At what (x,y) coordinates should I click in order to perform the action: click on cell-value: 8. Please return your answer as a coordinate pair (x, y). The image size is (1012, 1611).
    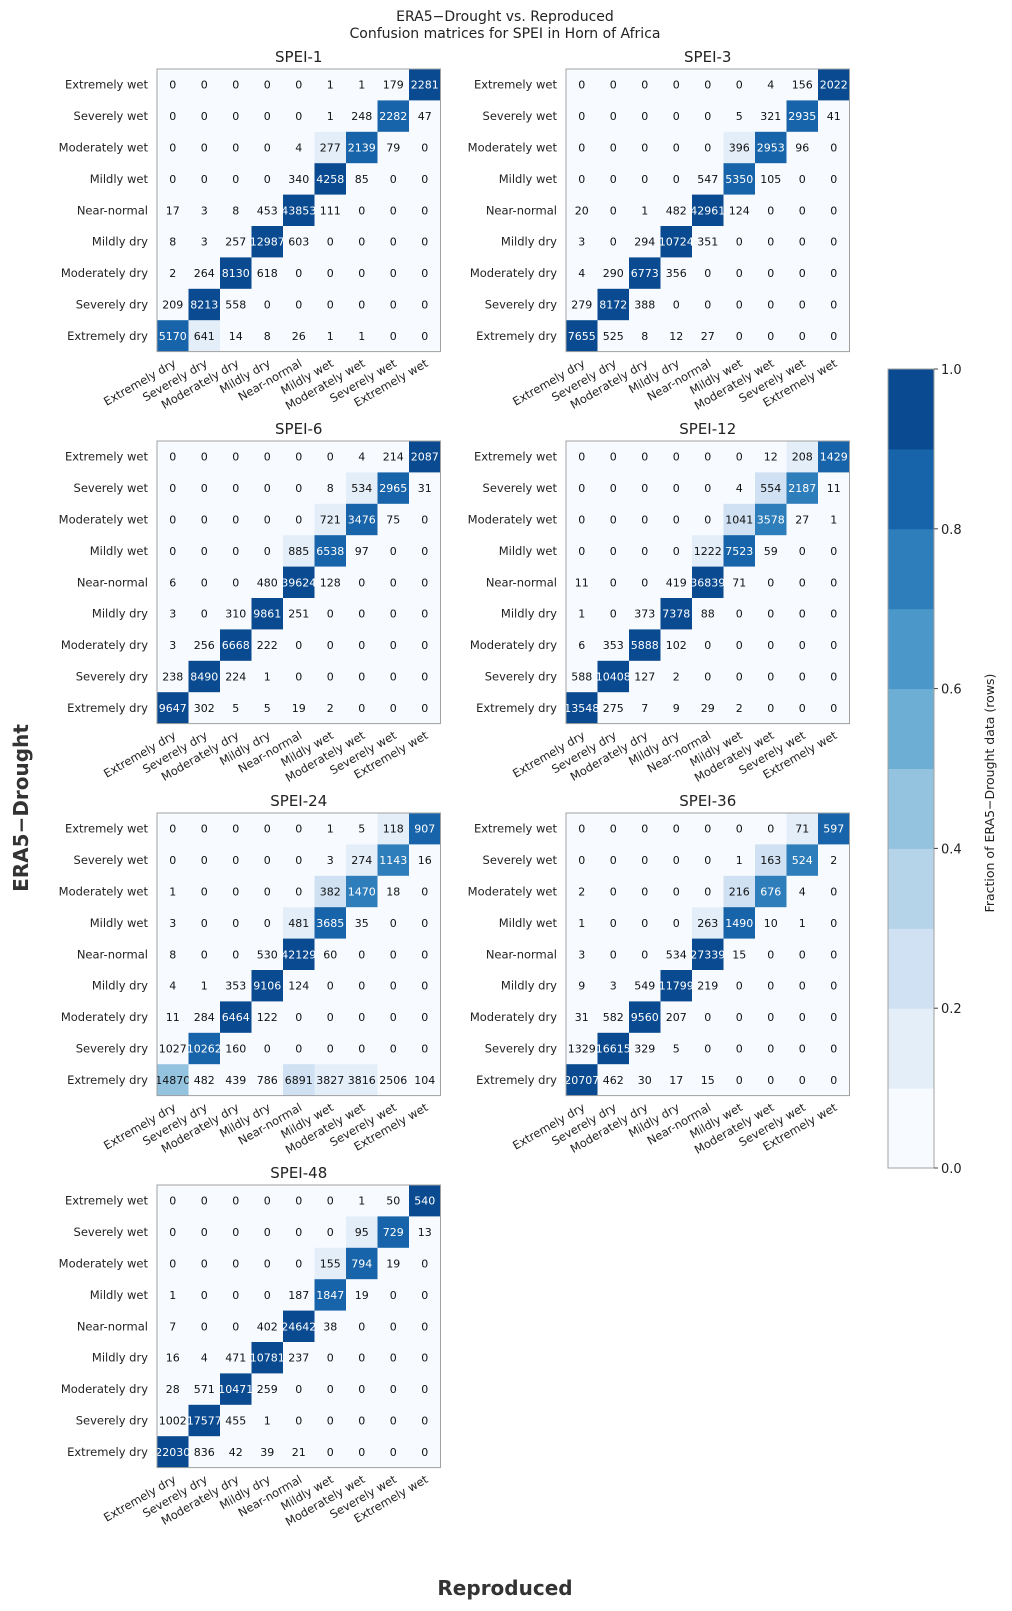
    Looking at the image, I should click on (644, 336).